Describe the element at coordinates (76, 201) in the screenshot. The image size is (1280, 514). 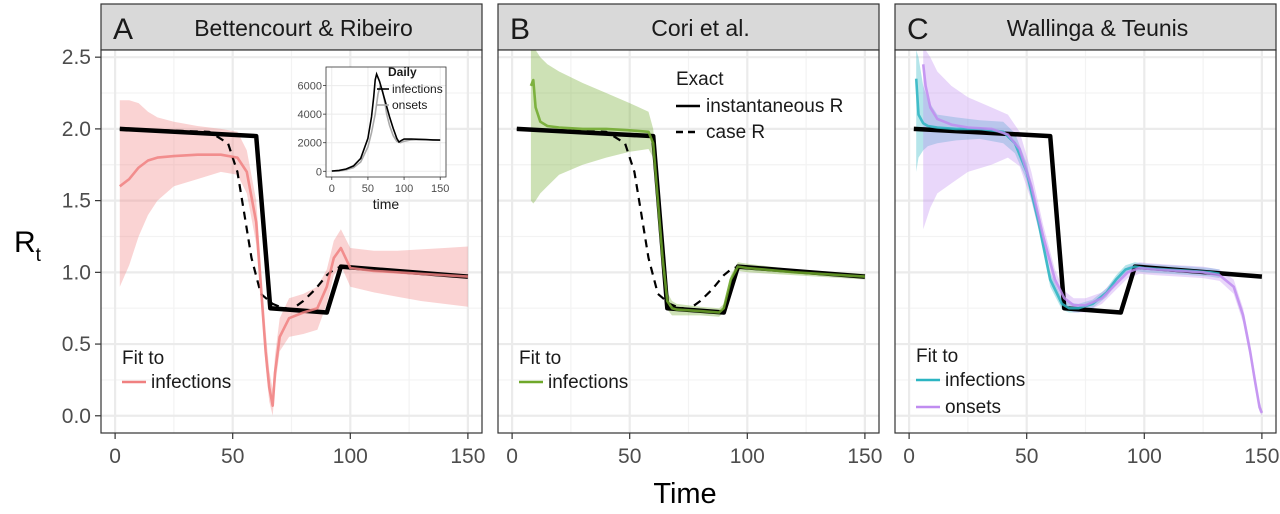
I see `y-tick-label: 1.5` at that location.